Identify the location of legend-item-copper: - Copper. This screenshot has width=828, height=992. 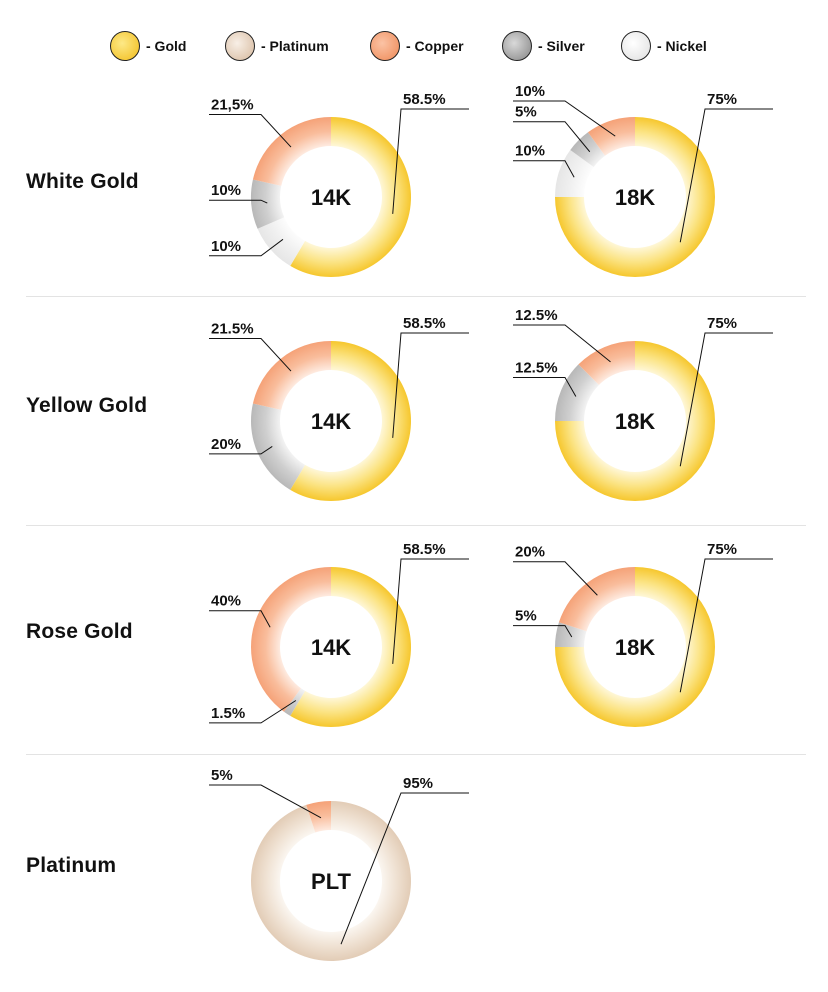
(417, 46).